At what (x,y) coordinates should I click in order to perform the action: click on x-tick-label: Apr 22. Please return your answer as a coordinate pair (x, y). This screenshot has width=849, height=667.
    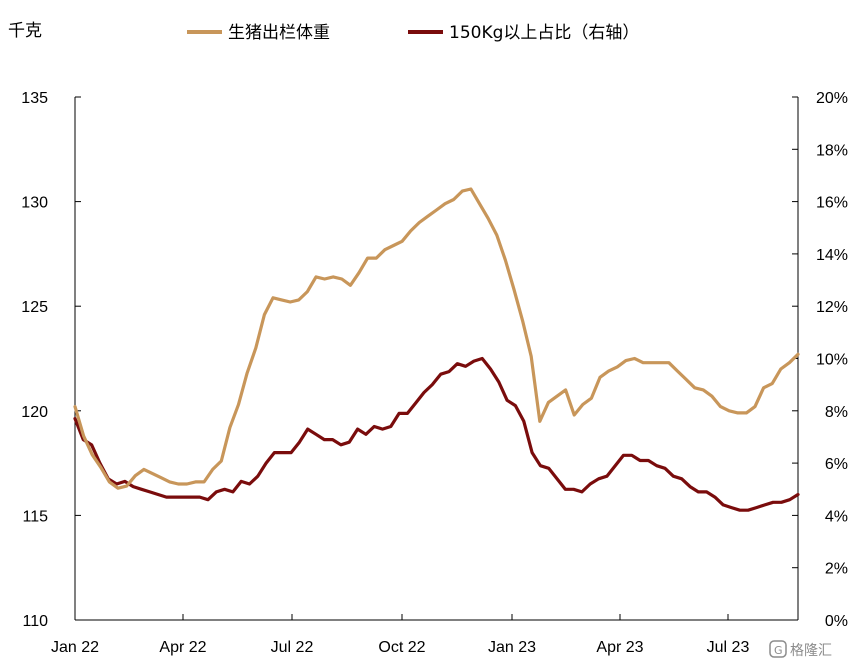
    Looking at the image, I should click on (182, 647).